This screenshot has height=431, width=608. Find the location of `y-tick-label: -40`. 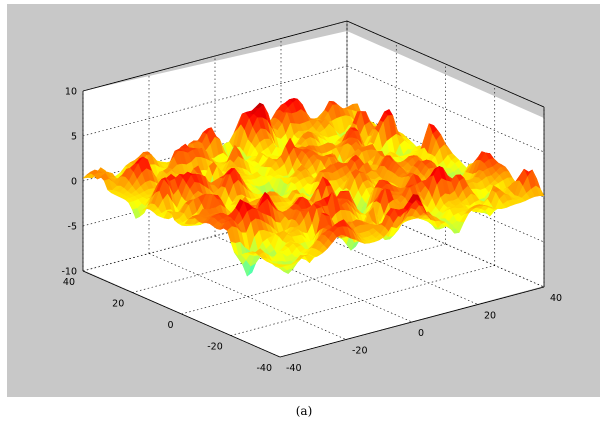

y-tick-label: -40 is located at coordinates (264, 368).